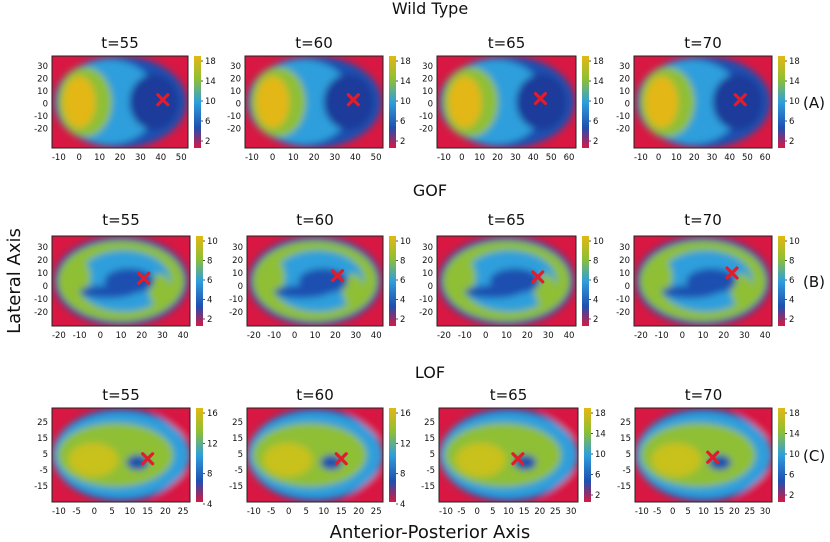 The image size is (830, 542). What do you see at coordinates (814, 282) in the screenshot?
I see `row-tag: (B)` at bounding box center [814, 282].